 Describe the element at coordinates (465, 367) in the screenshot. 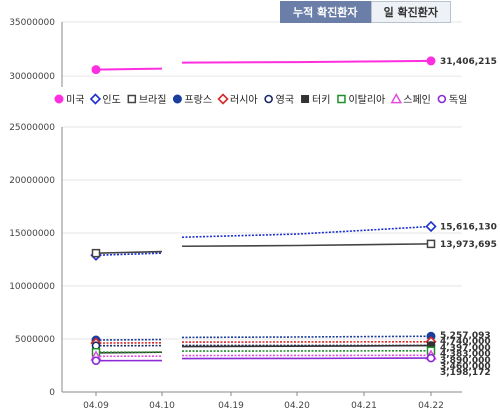

I see `end-value-label: 3,460,000` at that location.